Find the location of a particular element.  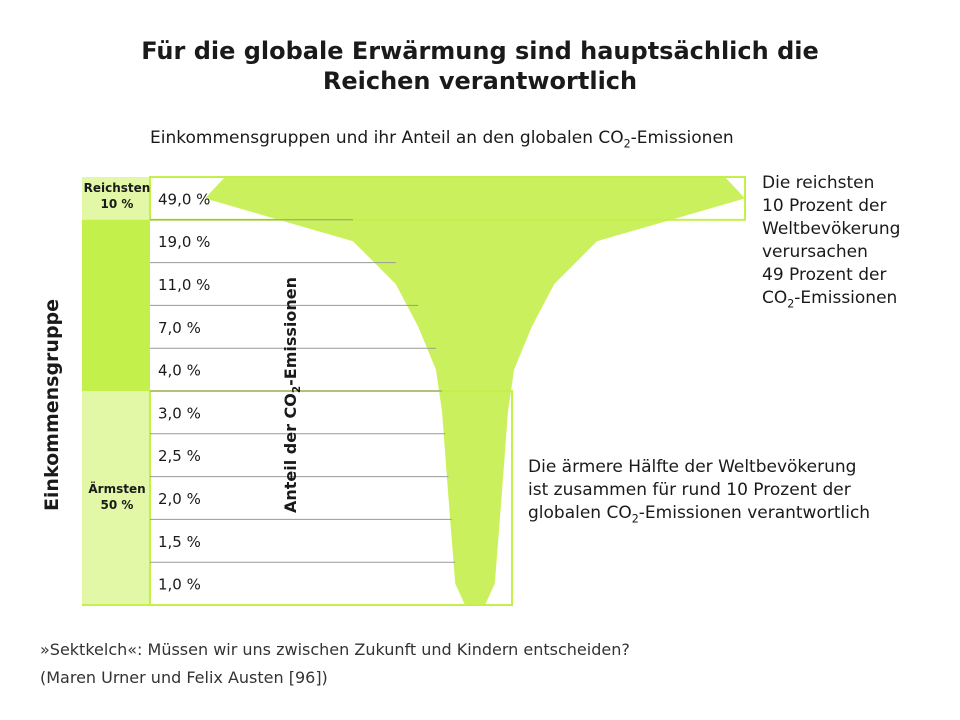

richest-note-line-6: CO2-Emissionen is located at coordinates (831, 301).